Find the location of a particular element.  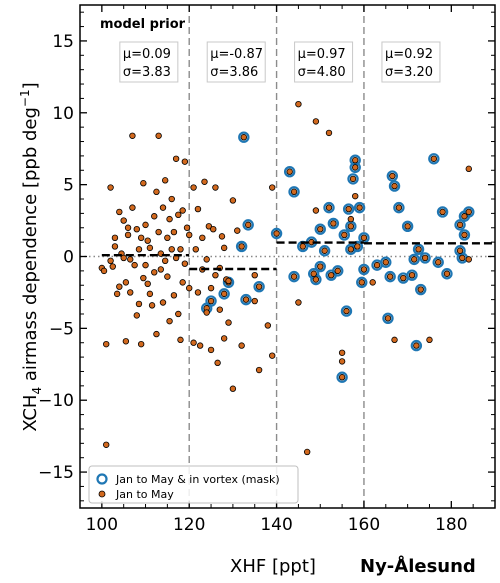

legend-ring-marker is located at coordinates (102, 479).